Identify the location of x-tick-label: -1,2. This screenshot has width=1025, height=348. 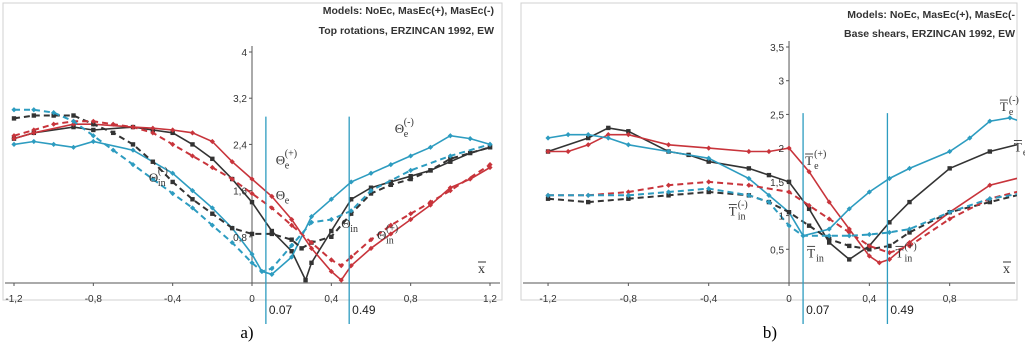
(14, 299).